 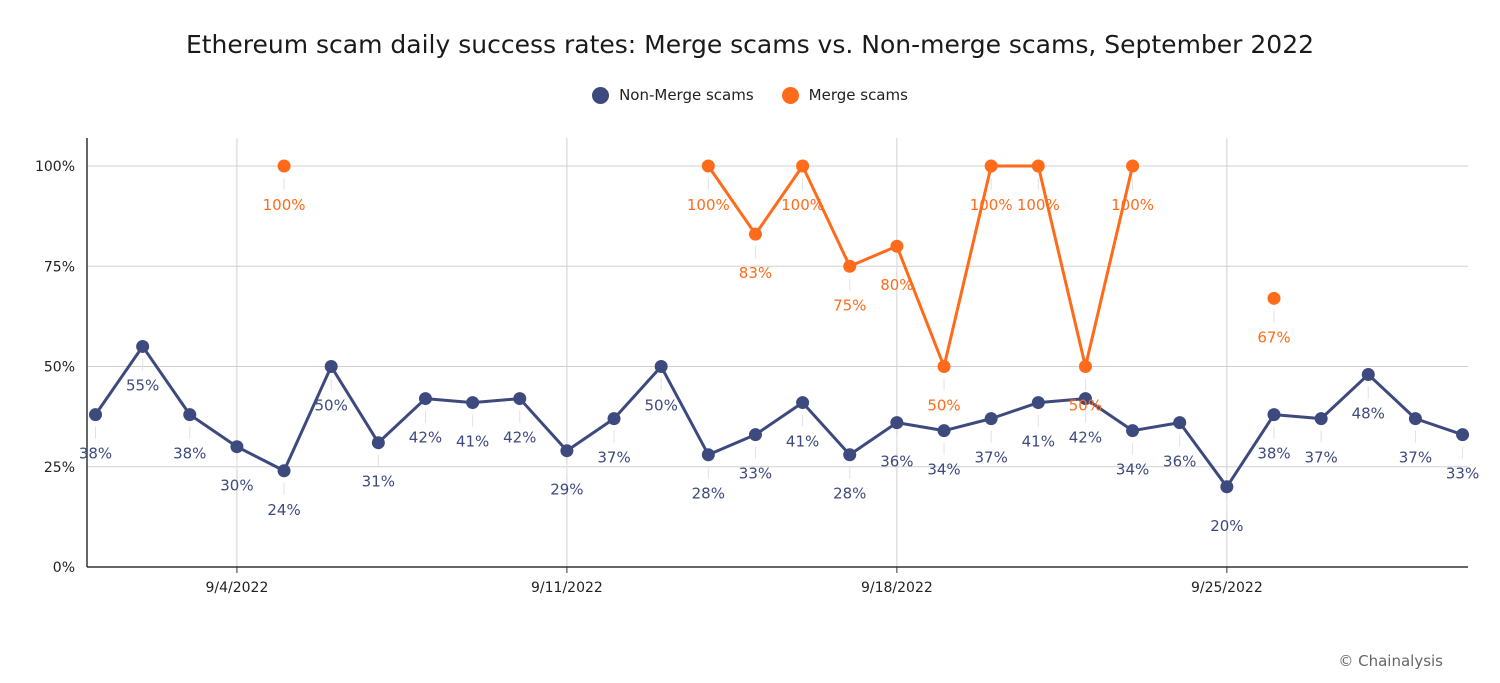 I want to click on legend: Non-Merge scams Merge scams, so click(x=750, y=95).